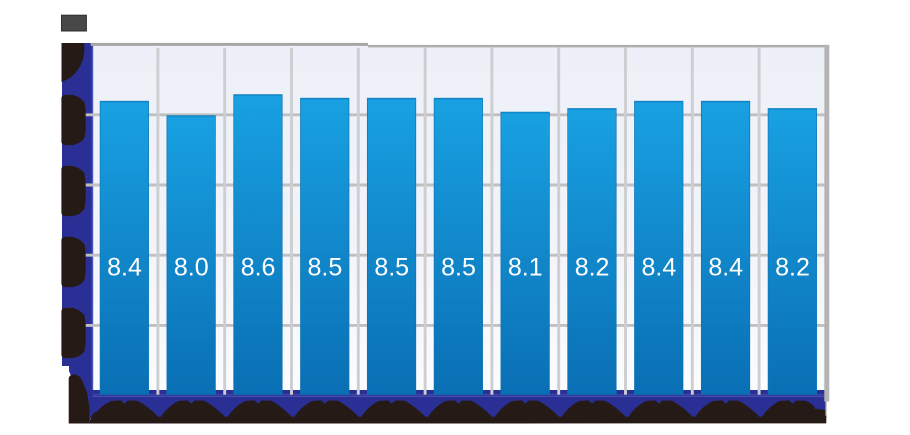 The height and width of the screenshot is (435, 910). What do you see at coordinates (258, 268) in the screenshot?
I see `svg-text: 8.6` at bounding box center [258, 268].